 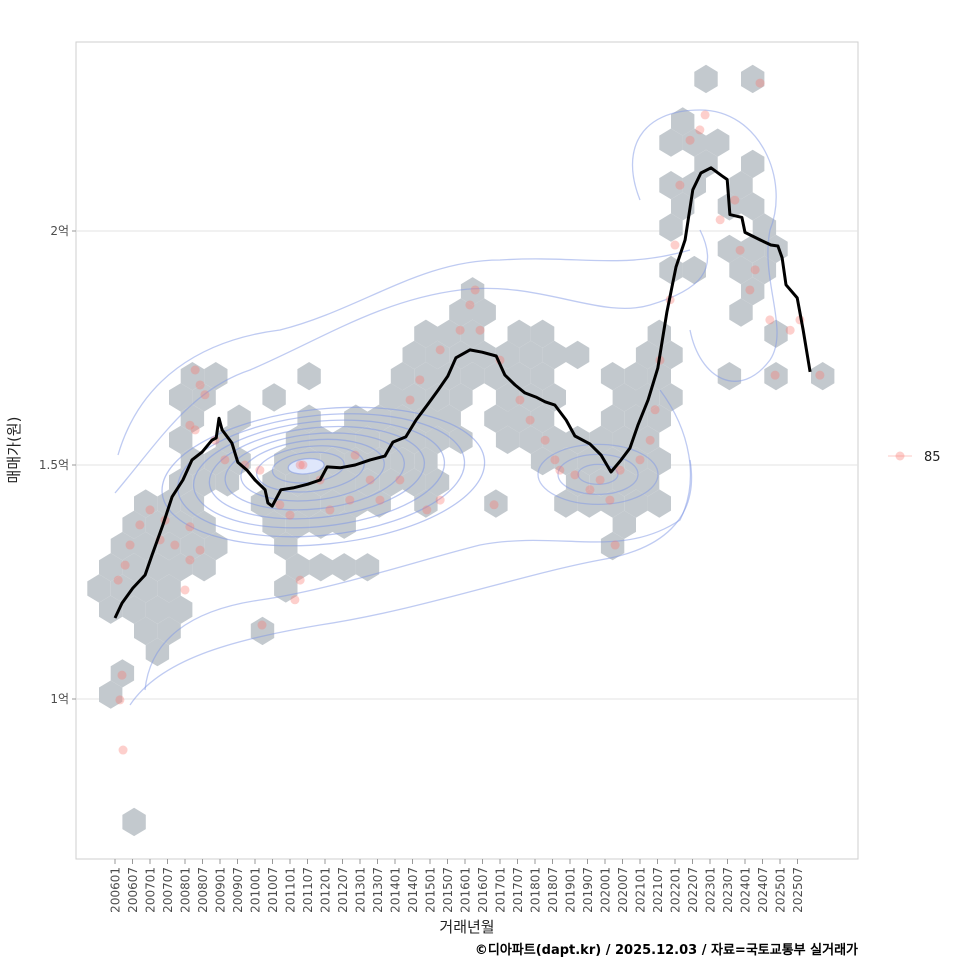 What do you see at coordinates (431, 890) in the screenshot?
I see `x-tick-label: 201501` at bounding box center [431, 890].